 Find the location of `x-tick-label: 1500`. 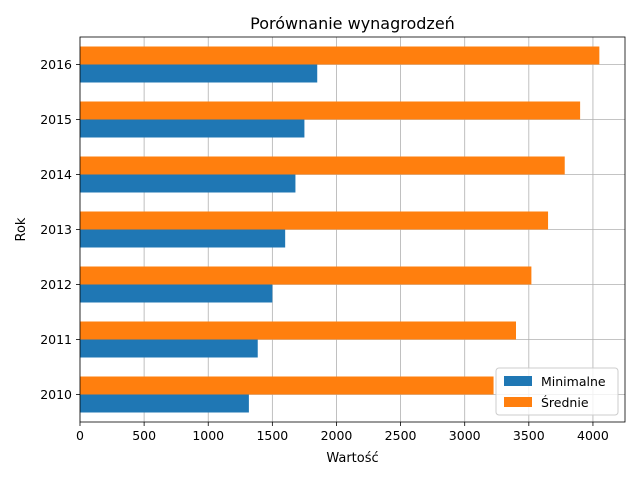

x-tick-label: 1500 is located at coordinates (272, 435).